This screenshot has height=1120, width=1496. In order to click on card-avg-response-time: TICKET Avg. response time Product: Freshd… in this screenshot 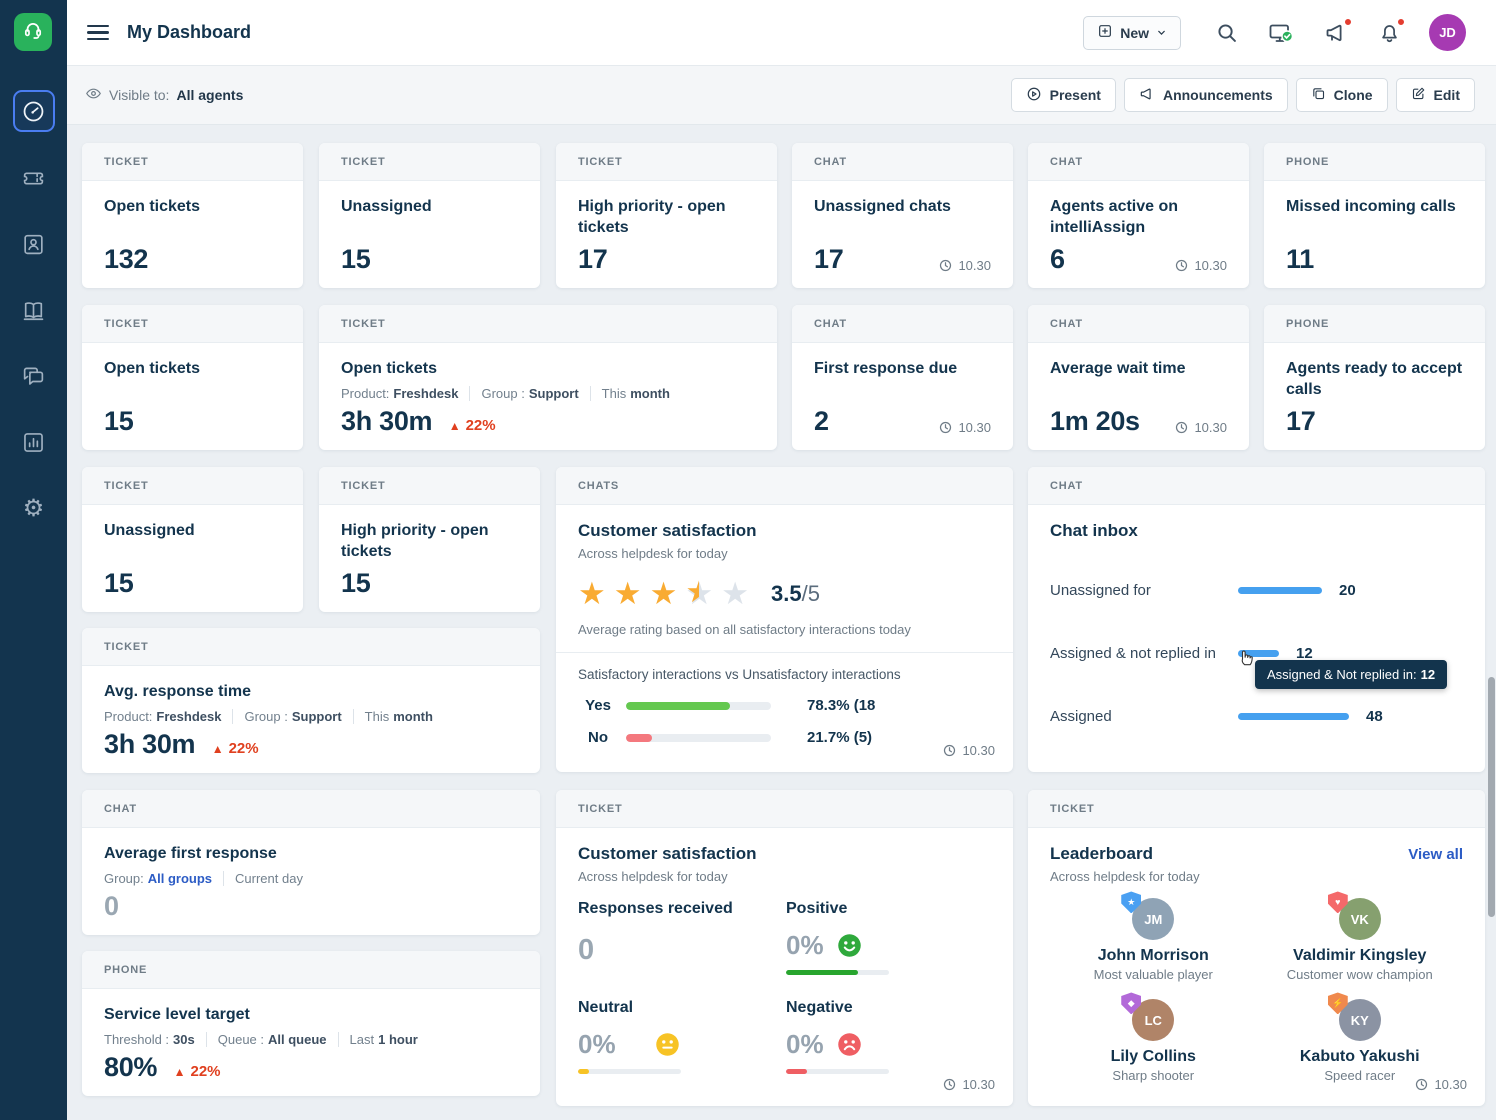, I will do `click(311, 700)`.